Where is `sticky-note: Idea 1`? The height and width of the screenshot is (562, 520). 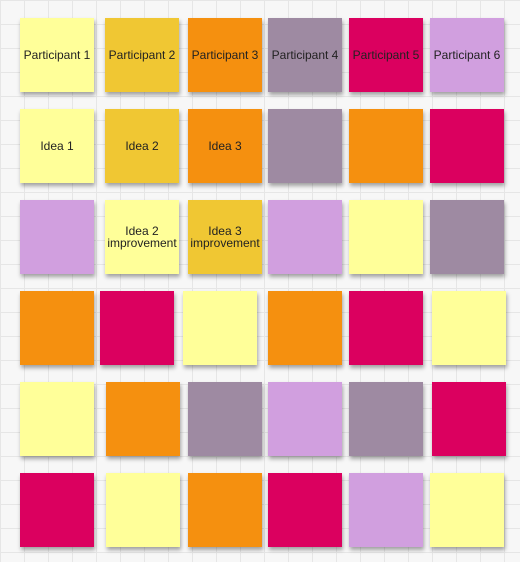 sticky-note: Idea 1 is located at coordinates (57, 146).